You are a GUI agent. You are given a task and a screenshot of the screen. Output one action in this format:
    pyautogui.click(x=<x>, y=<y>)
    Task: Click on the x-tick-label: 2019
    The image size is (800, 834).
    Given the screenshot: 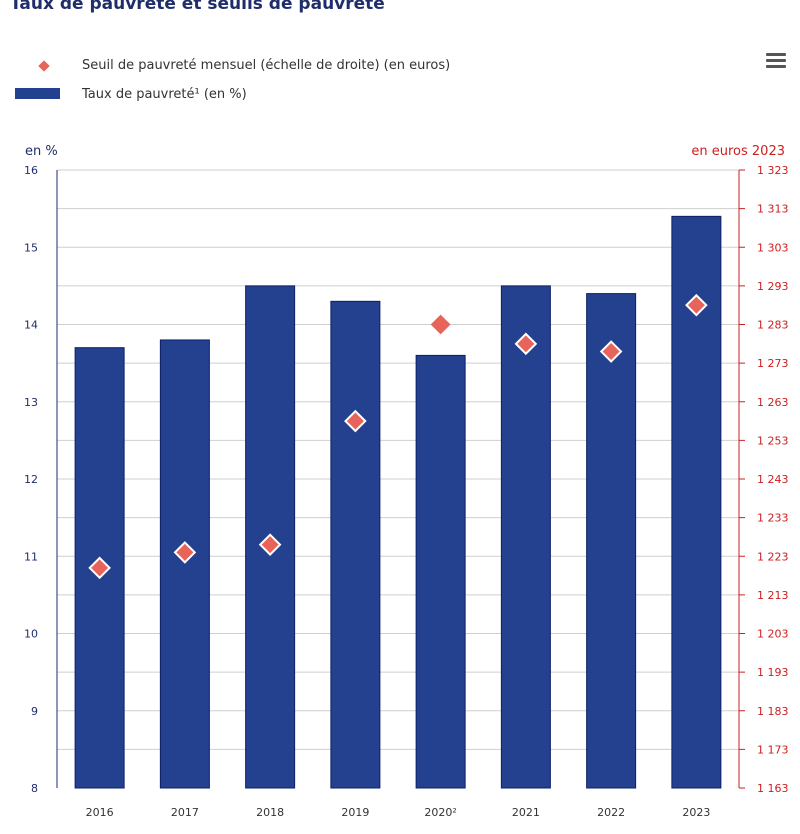 What is the action you would take?
    pyautogui.click(x=355, y=812)
    